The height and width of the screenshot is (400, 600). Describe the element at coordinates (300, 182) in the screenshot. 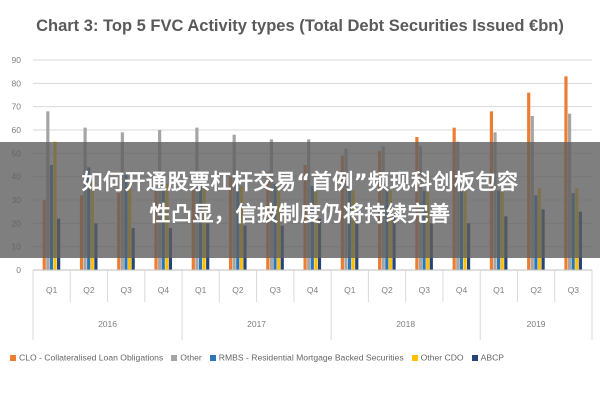

I see `banner-line-1: 如何开通股票杠杆交易“首例”频现科创板包容` at that location.